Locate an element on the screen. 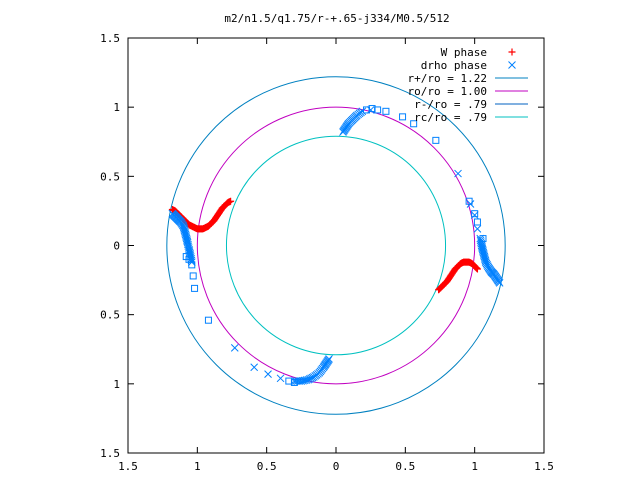 The image size is (640, 480). y-tick-label-4: 0.5 is located at coordinates (110, 315).